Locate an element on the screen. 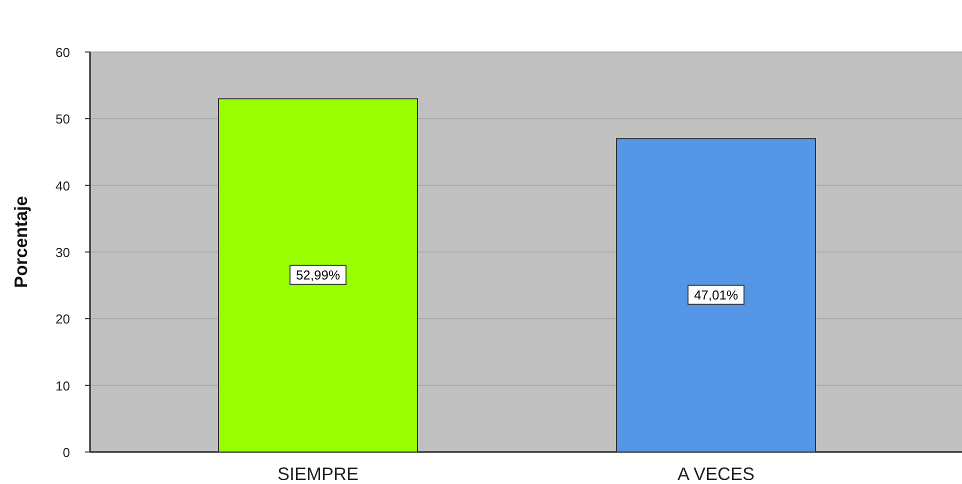 The height and width of the screenshot is (484, 962). y-tick-label: 20 is located at coordinates (63, 319).